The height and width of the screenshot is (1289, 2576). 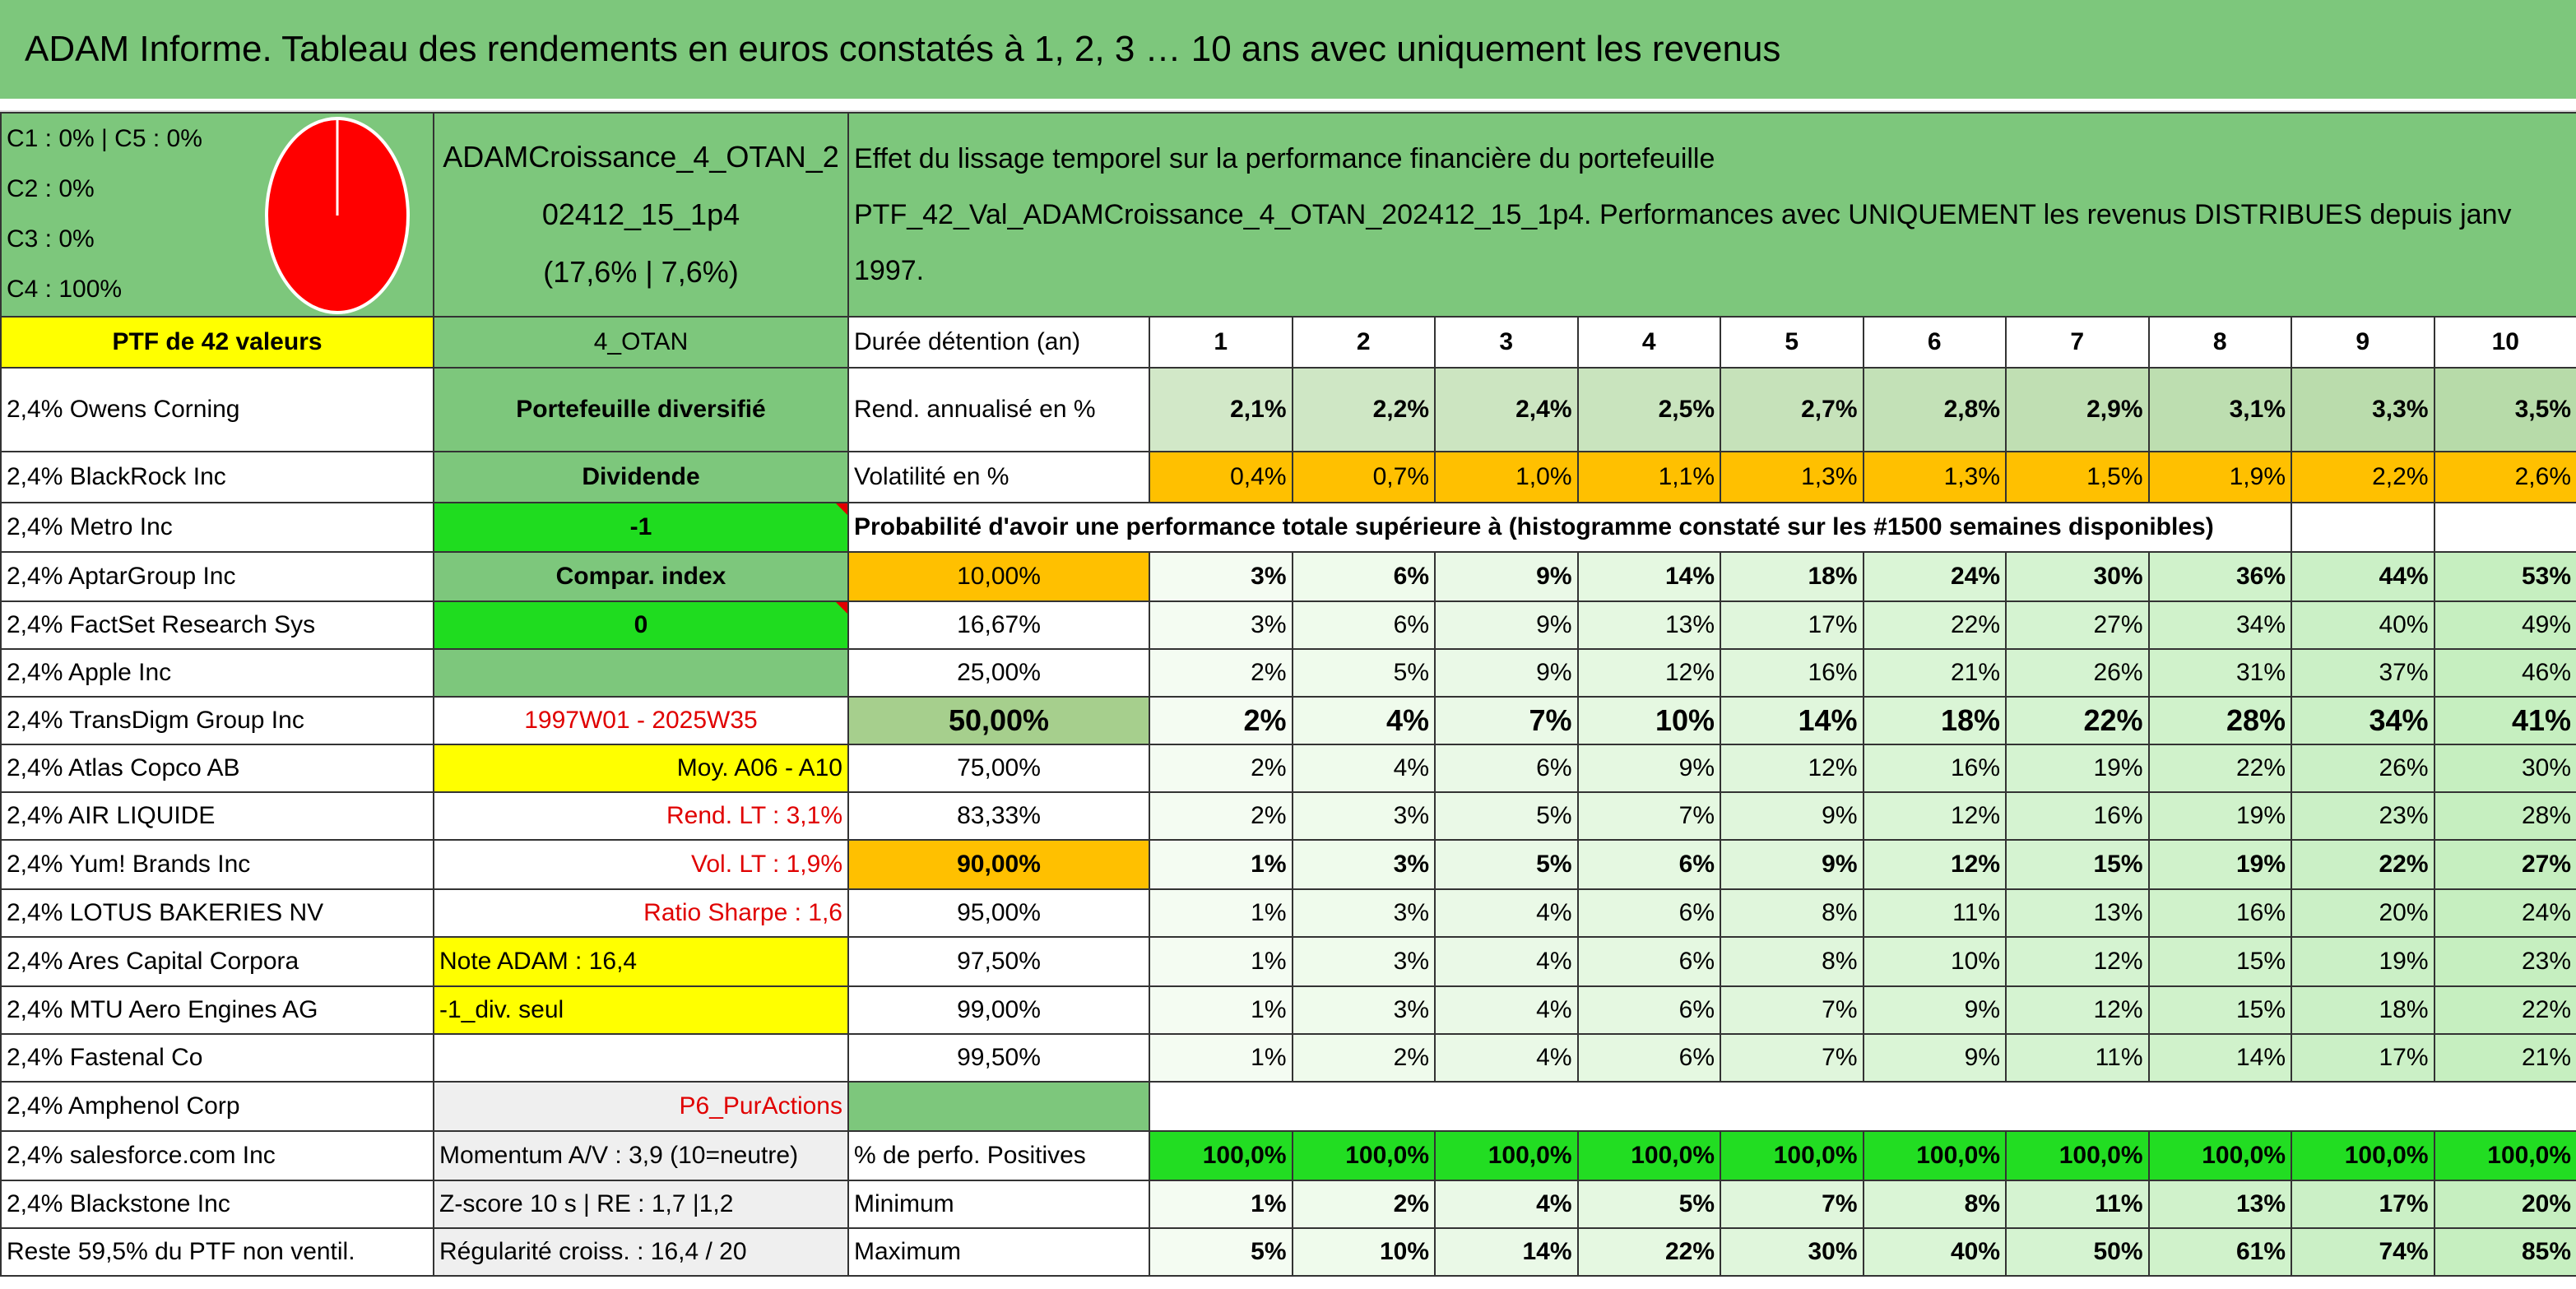 What do you see at coordinates (2363, 576) in the screenshot?
I see `probability-value: 44%` at bounding box center [2363, 576].